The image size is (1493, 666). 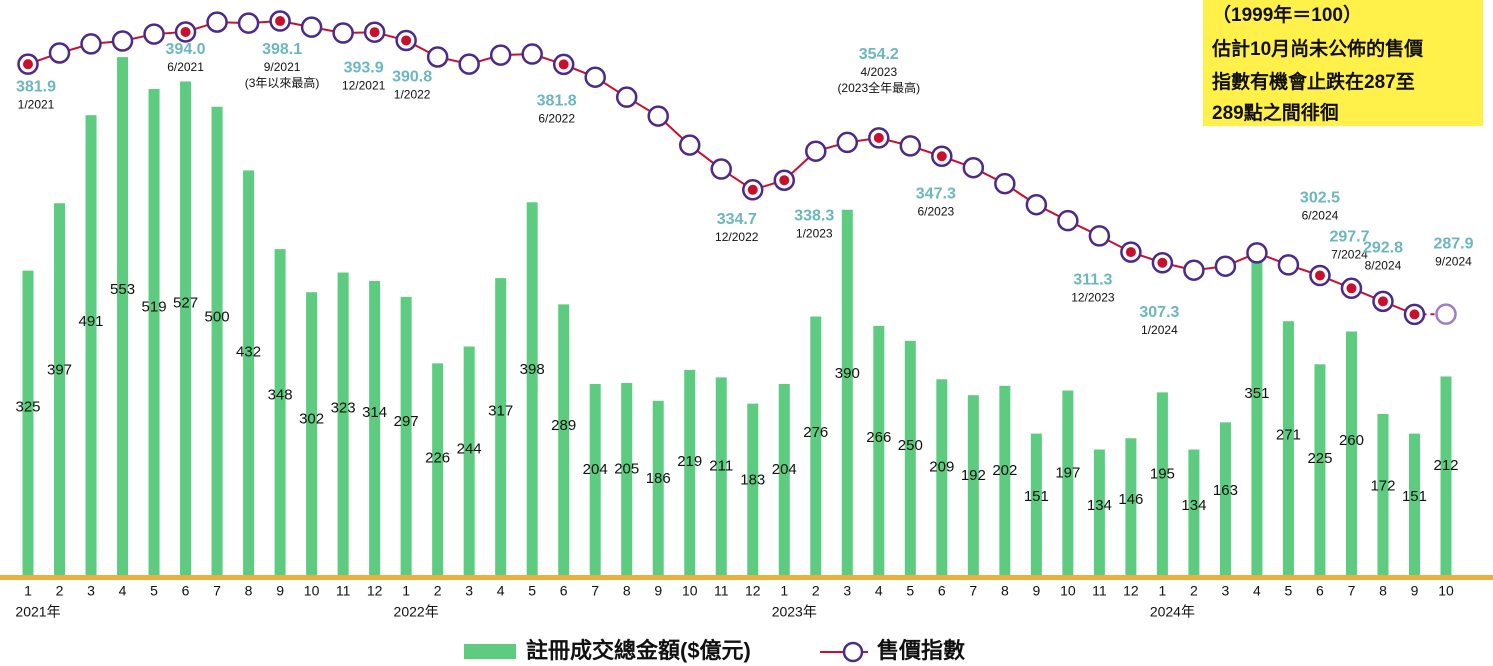 What do you see at coordinates (1343, 63) in the screenshot?
I see `annotation-box` at bounding box center [1343, 63].